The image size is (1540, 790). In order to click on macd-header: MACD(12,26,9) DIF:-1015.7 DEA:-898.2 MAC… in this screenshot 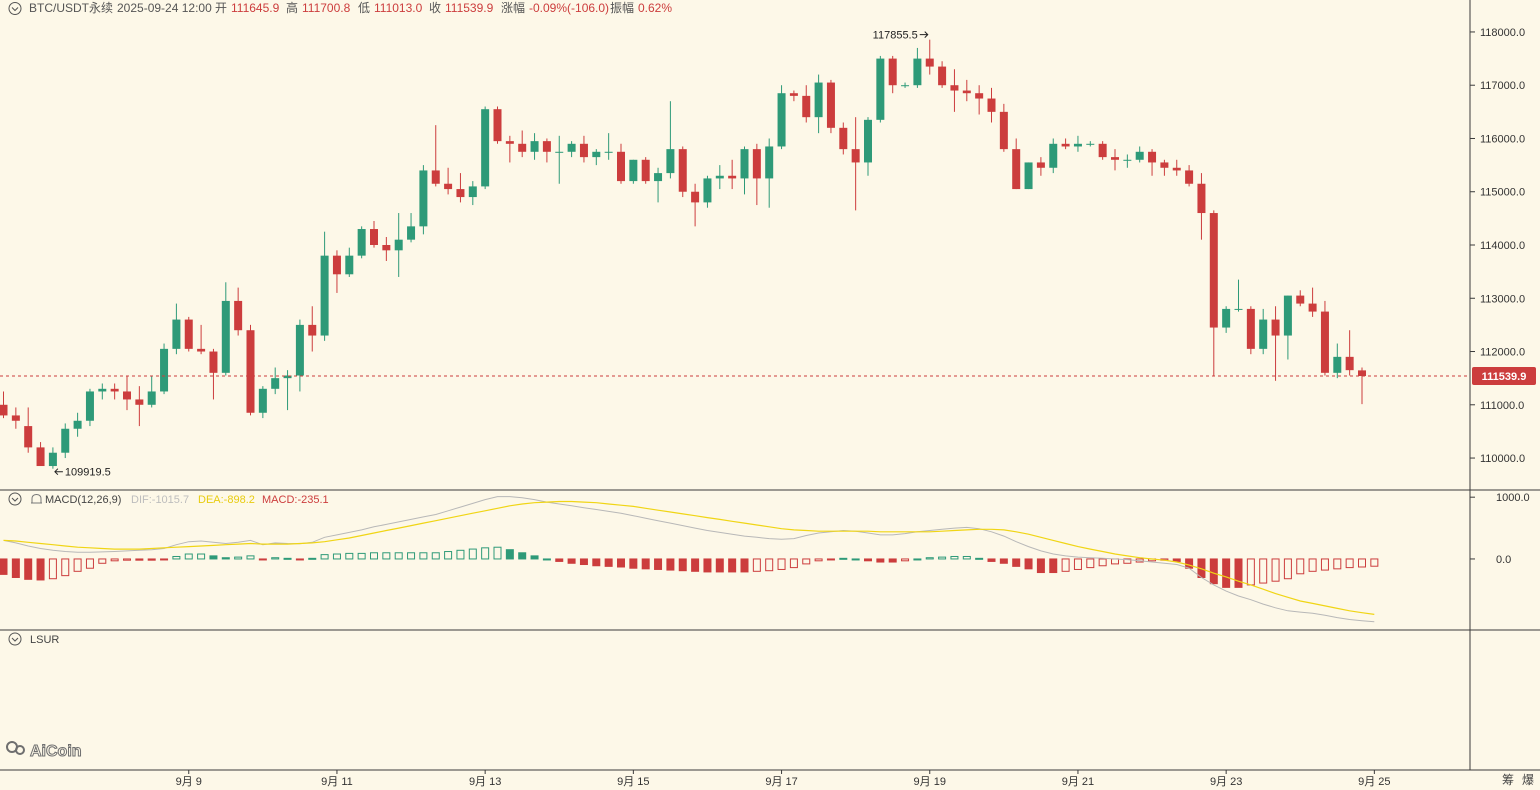, I will do `click(168, 499)`.